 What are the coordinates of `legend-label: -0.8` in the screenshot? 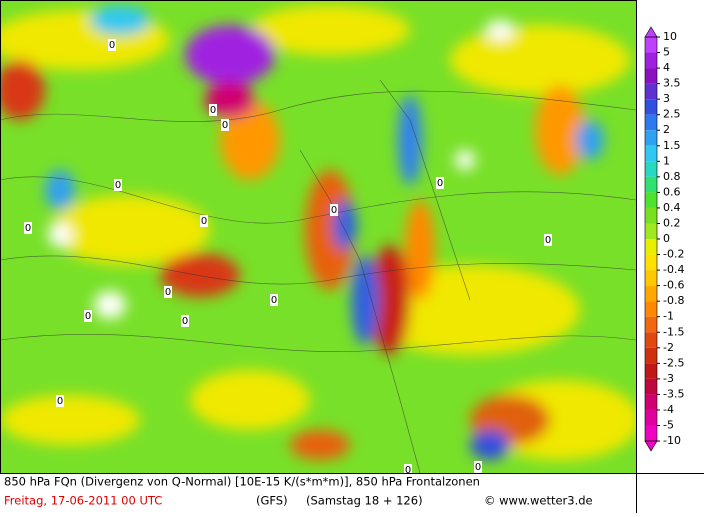 It's located at (673, 300).